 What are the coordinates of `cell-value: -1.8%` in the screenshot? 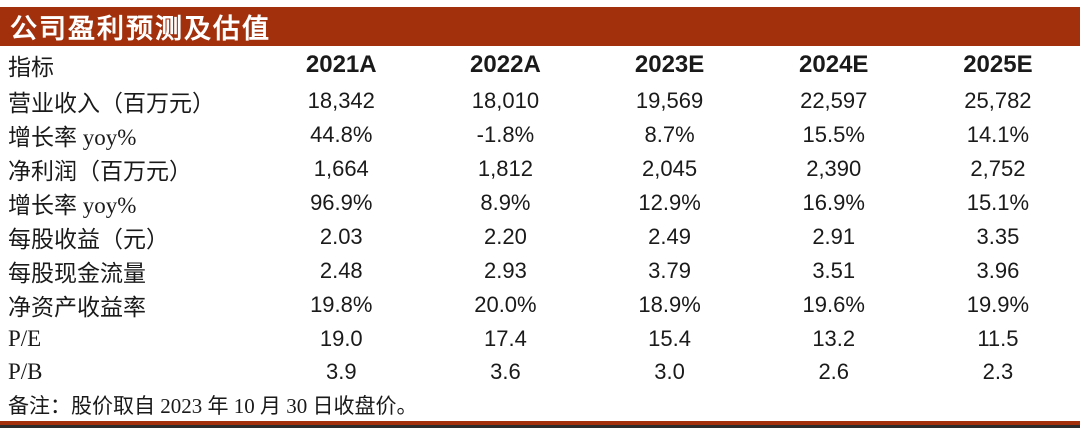 It's located at (505, 134).